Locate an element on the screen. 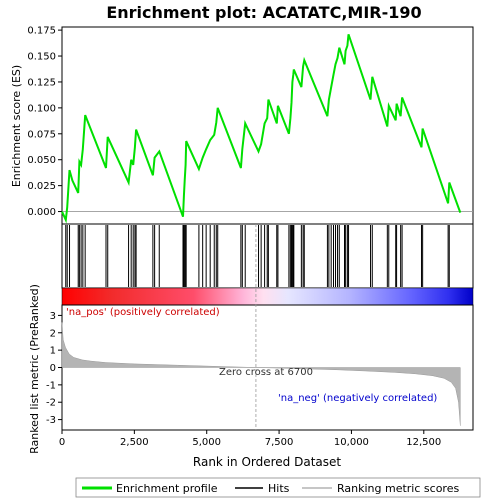 This screenshot has width=500, height=500. metric-y-axis: -3 -2 -1 0 1 2 3 is located at coordinates (54, 368).